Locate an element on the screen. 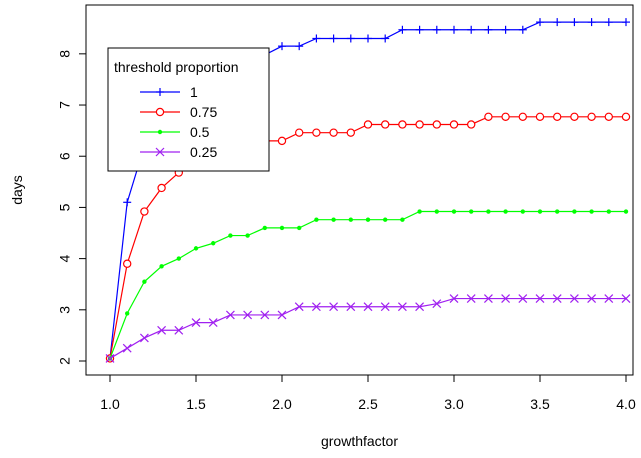 The image size is (641, 458). legend-label: 1 is located at coordinates (194, 92).